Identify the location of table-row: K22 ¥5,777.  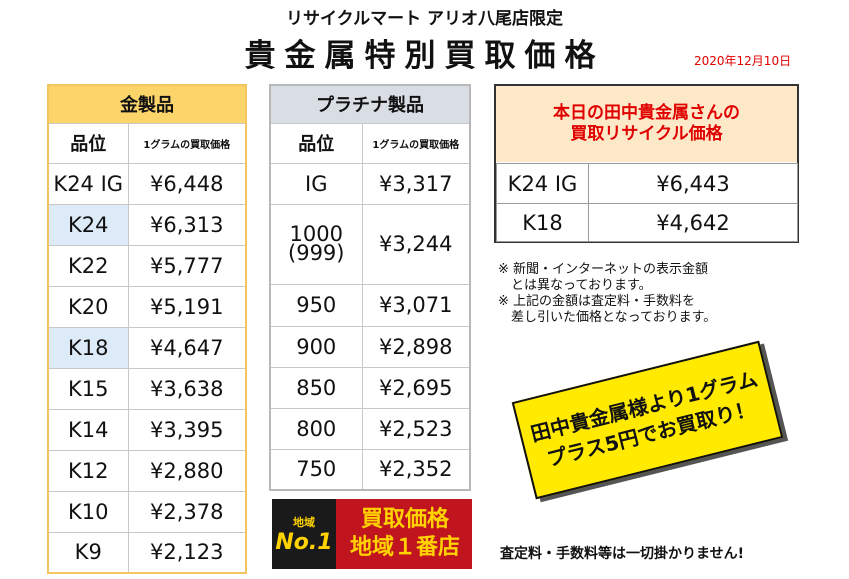
(147, 265).